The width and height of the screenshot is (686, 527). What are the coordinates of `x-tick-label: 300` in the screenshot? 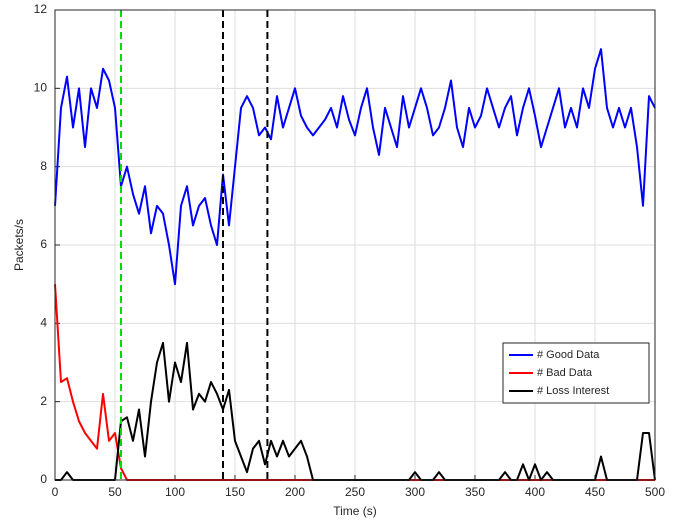 It's located at (415, 492).